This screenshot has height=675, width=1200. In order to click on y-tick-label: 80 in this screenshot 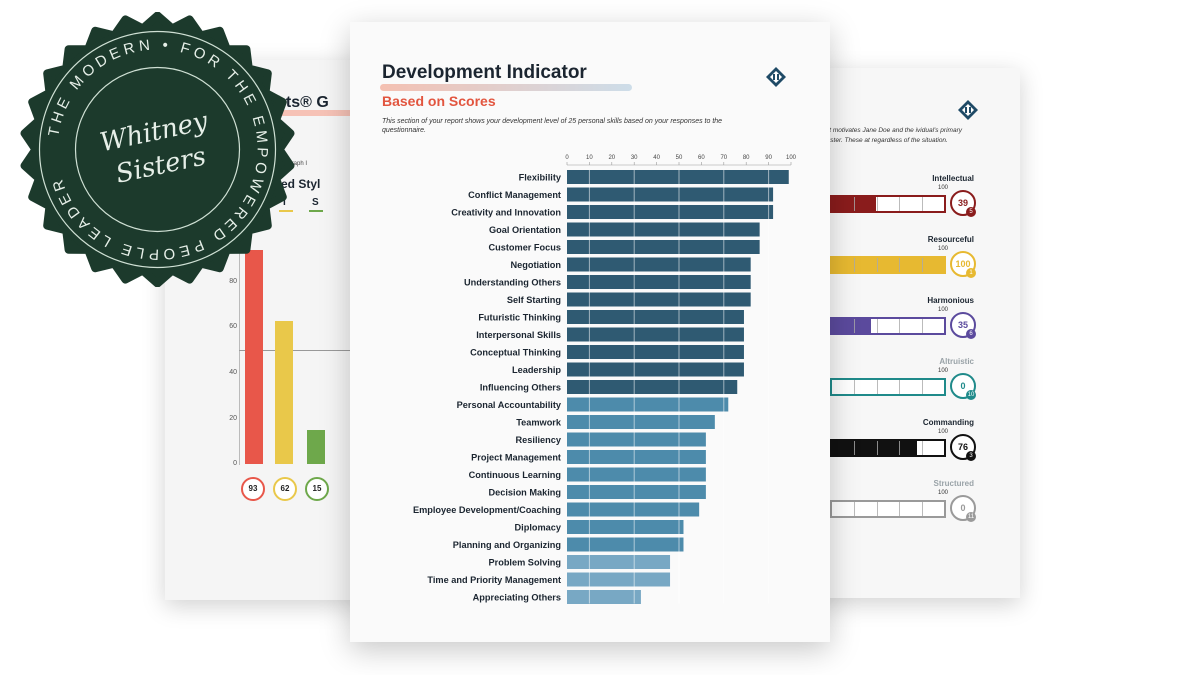, I will do `click(233, 281)`.